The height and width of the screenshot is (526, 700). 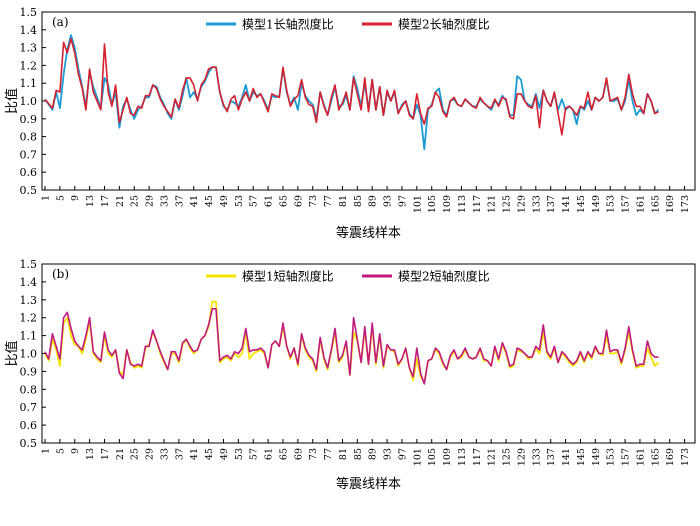 What do you see at coordinates (179, 201) in the screenshot?
I see `x-tick-label: 37` at bounding box center [179, 201].